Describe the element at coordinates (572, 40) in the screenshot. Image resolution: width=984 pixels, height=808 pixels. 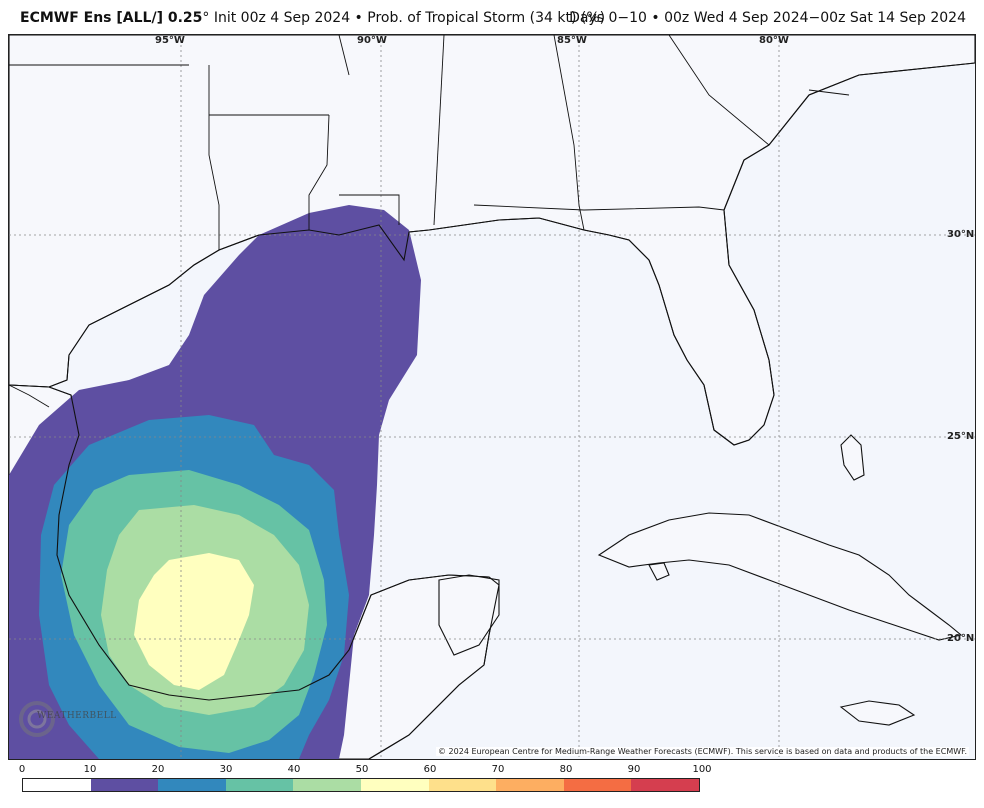
I see `lon-label-85w: 85°W` at that location.